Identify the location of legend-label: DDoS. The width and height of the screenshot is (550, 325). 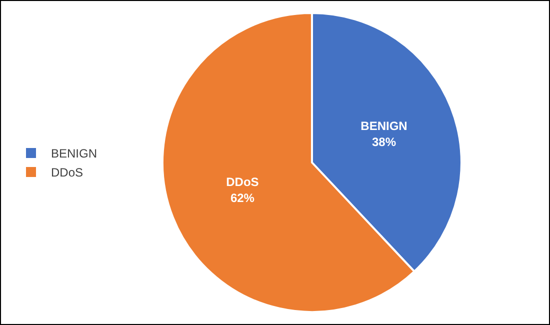
(67, 173).